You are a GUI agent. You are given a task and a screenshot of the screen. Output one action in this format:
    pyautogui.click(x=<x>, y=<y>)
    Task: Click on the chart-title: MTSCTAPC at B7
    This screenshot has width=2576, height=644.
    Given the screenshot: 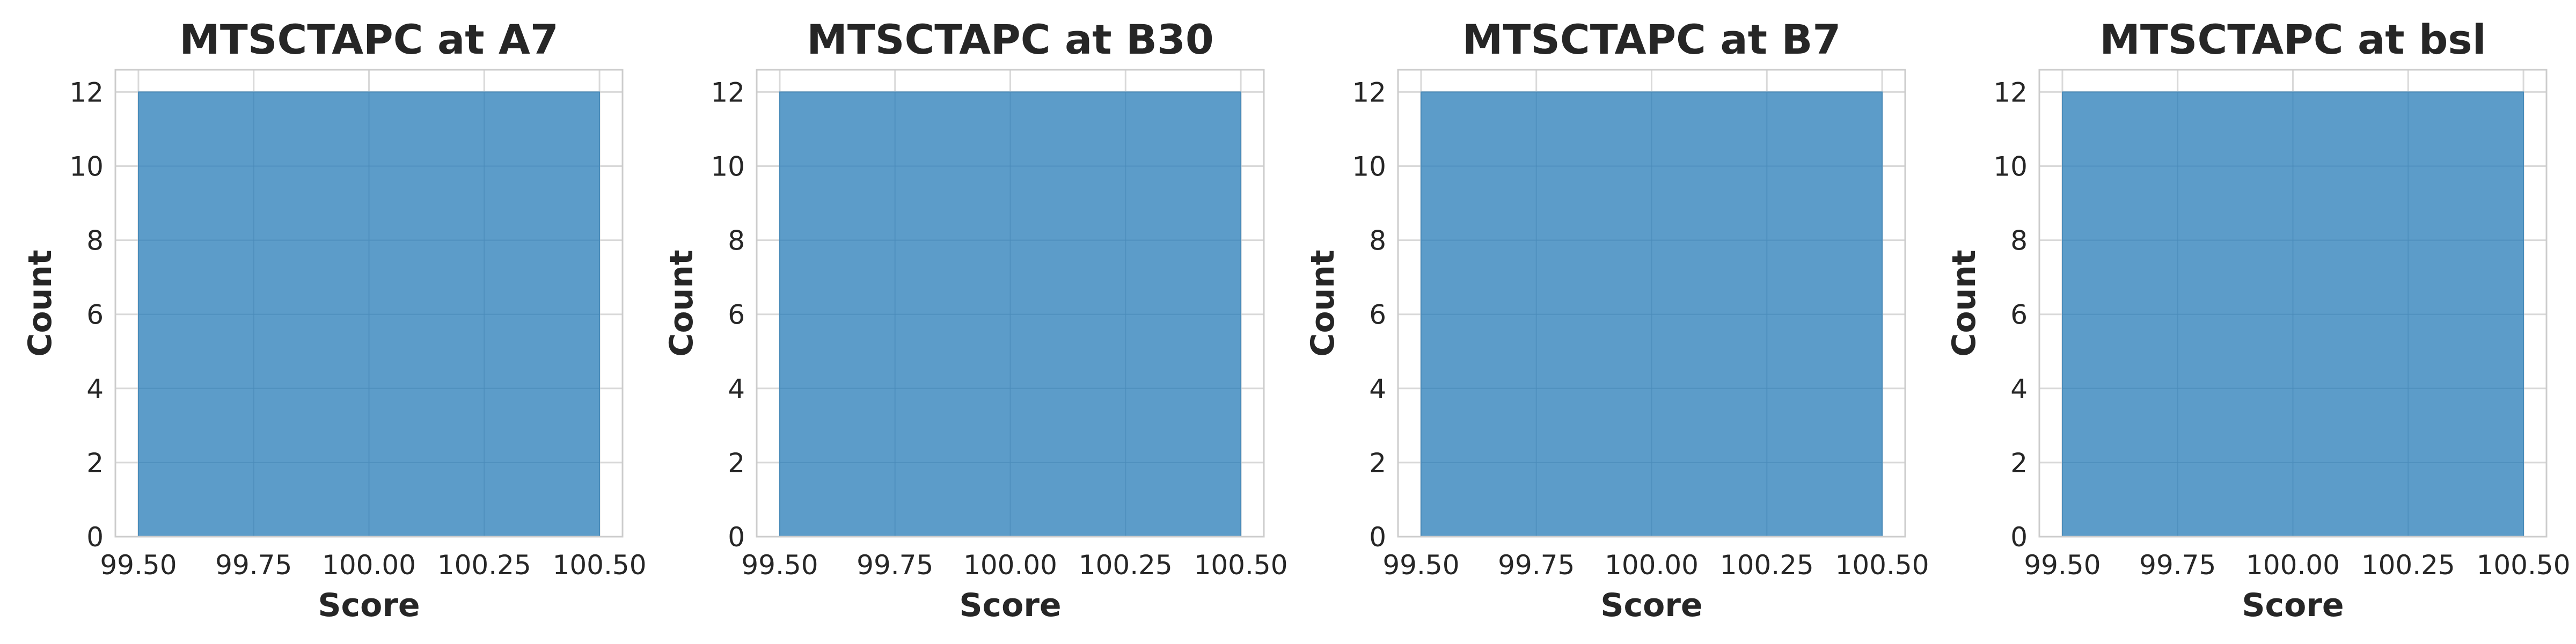 What is the action you would take?
    pyautogui.click(x=1651, y=39)
    